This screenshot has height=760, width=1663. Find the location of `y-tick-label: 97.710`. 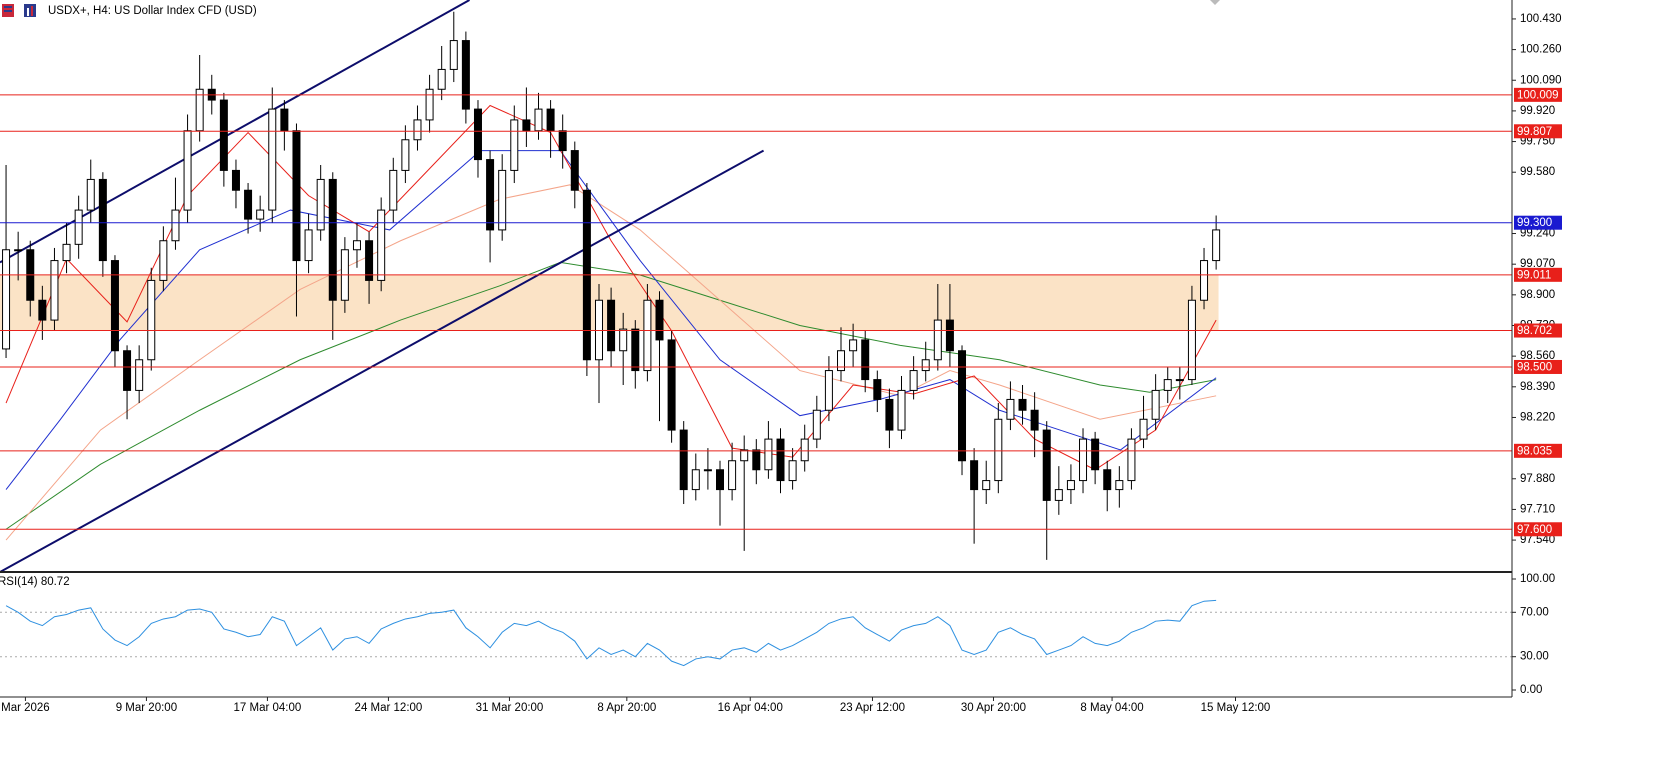

y-tick-label: 97.710 is located at coordinates (1537, 509).